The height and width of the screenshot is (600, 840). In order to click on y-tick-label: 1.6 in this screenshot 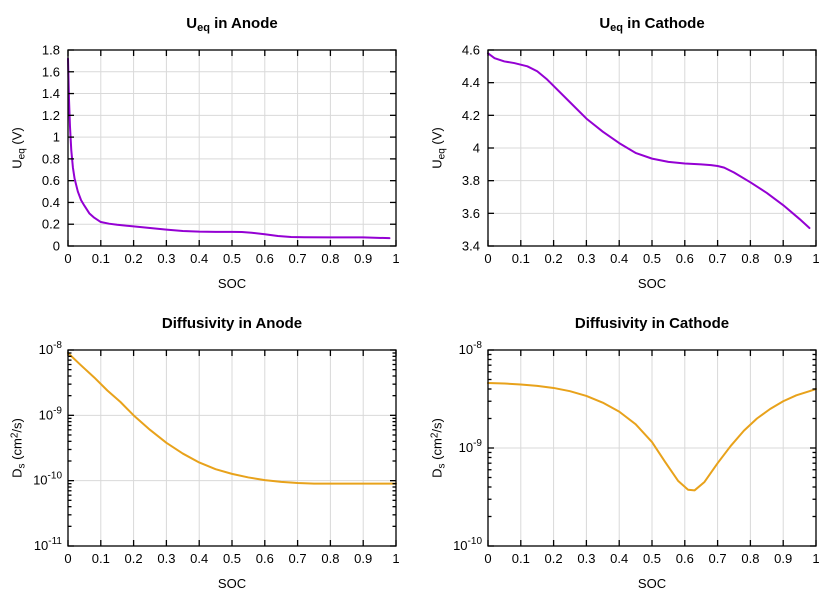, I will do `click(51, 71)`.